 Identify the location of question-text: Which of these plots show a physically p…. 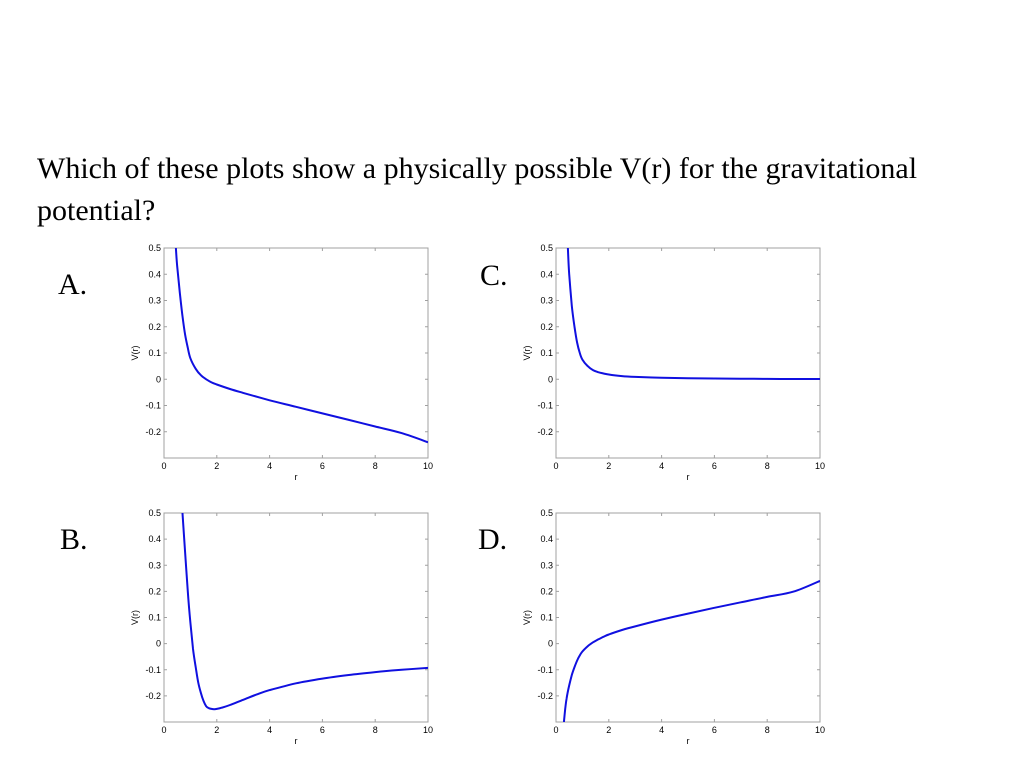
(477, 189).